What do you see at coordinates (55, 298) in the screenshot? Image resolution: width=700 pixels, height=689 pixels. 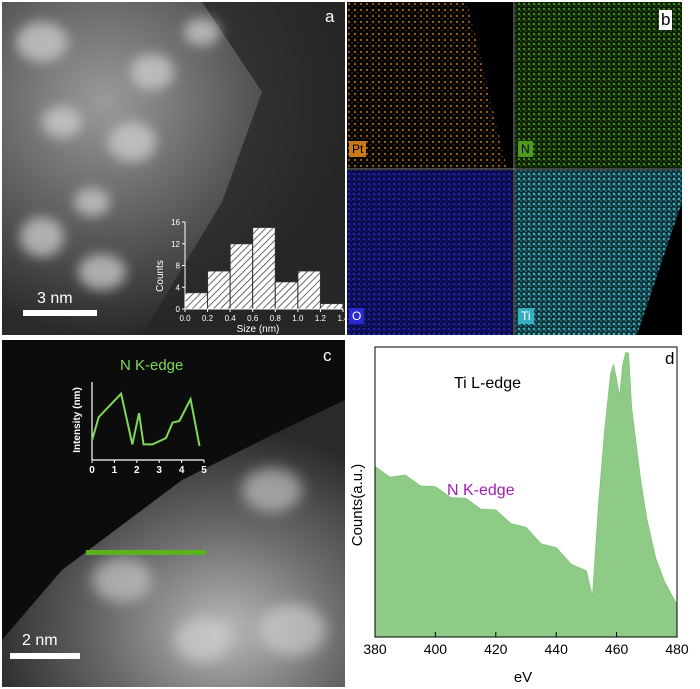 I see `panel-a-scale-bar-label: 3 nm` at bounding box center [55, 298].